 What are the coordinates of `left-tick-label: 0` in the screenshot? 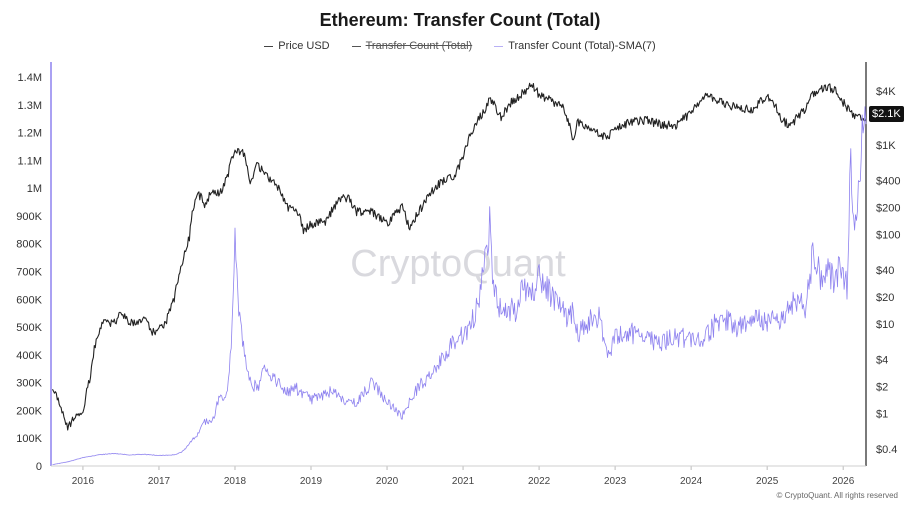 It's located at (39, 467).